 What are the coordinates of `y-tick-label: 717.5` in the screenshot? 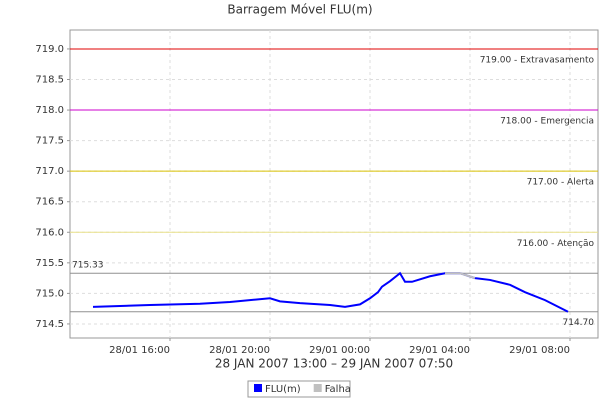 It's located at (49, 141).